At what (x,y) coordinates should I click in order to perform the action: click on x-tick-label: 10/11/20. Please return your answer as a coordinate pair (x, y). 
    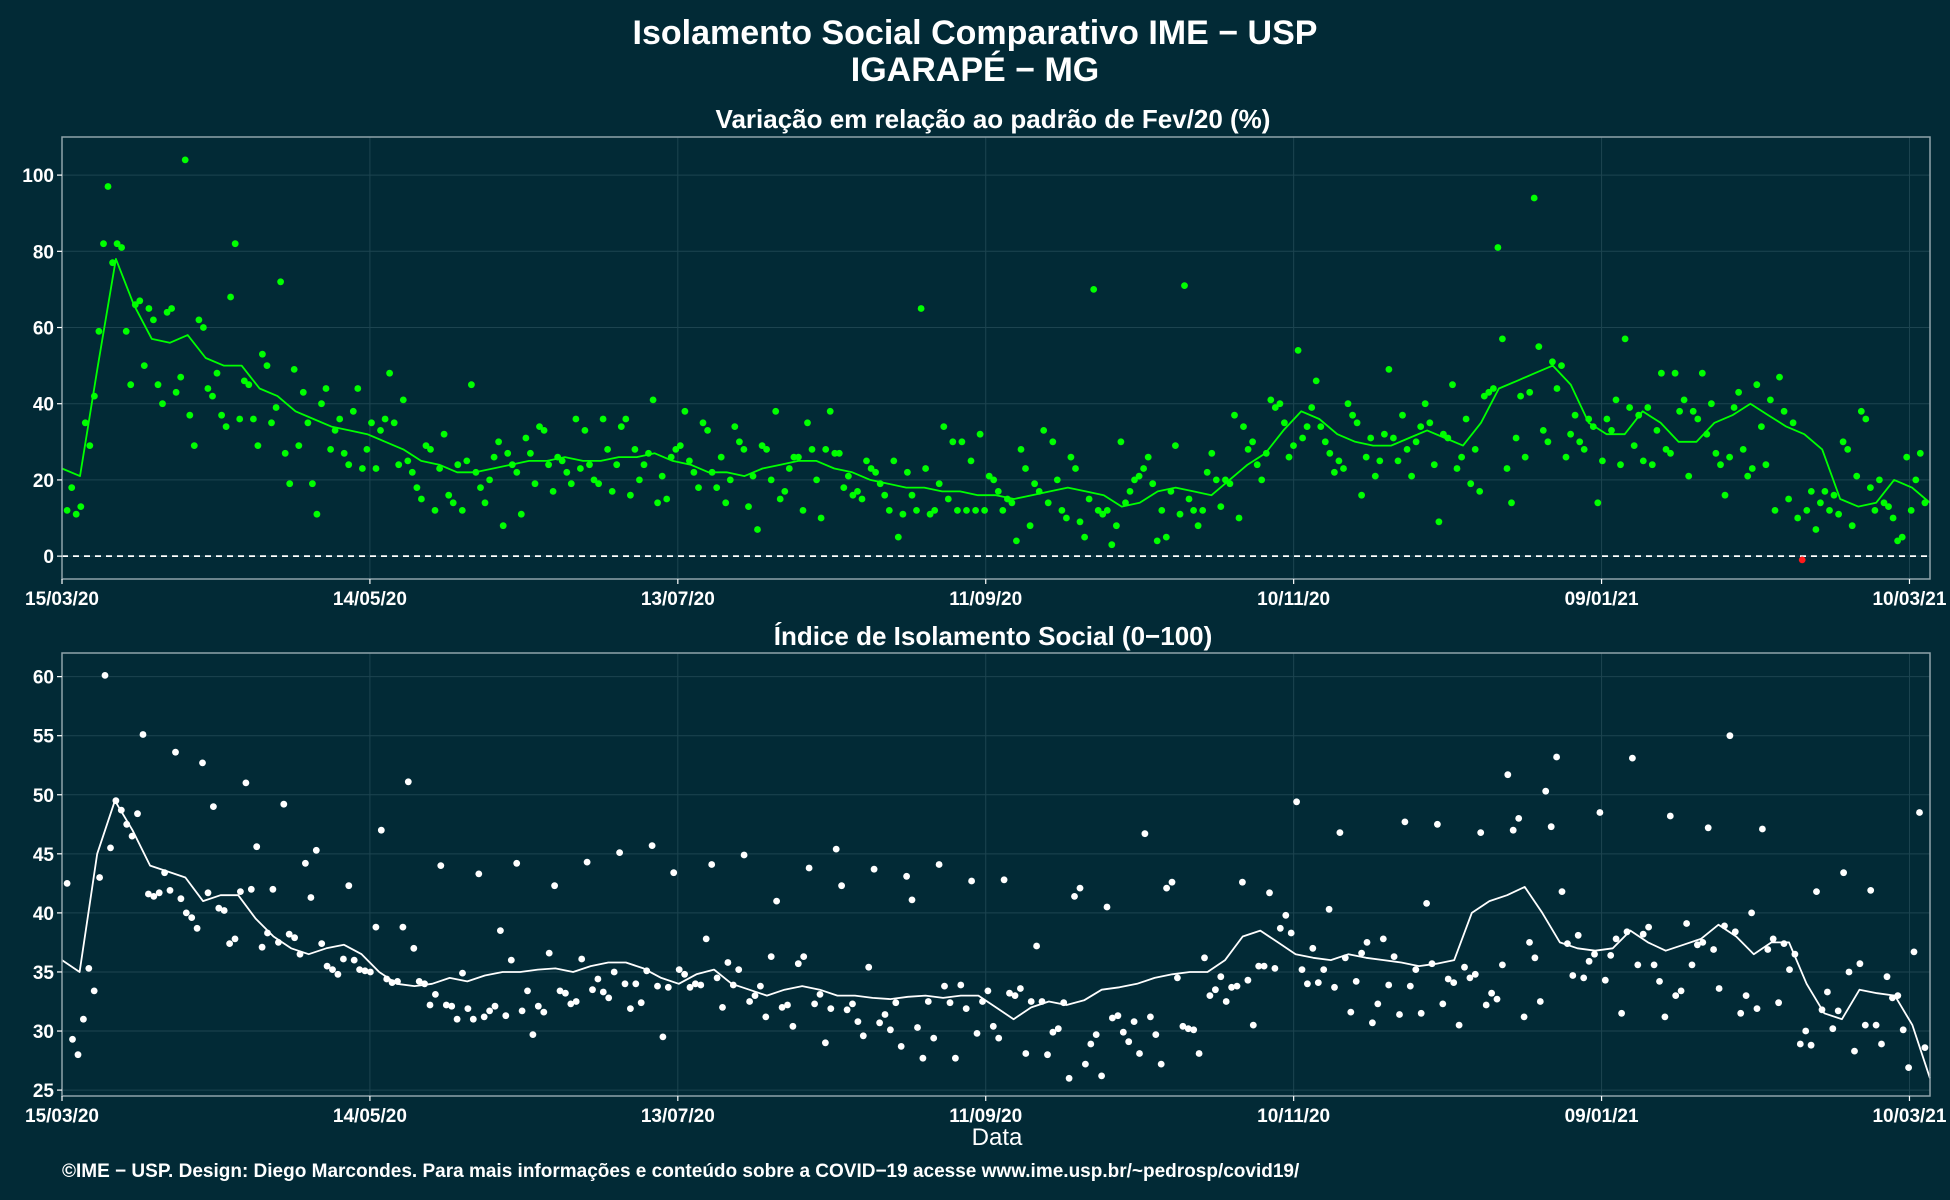
    Looking at the image, I should click on (1293, 1116).